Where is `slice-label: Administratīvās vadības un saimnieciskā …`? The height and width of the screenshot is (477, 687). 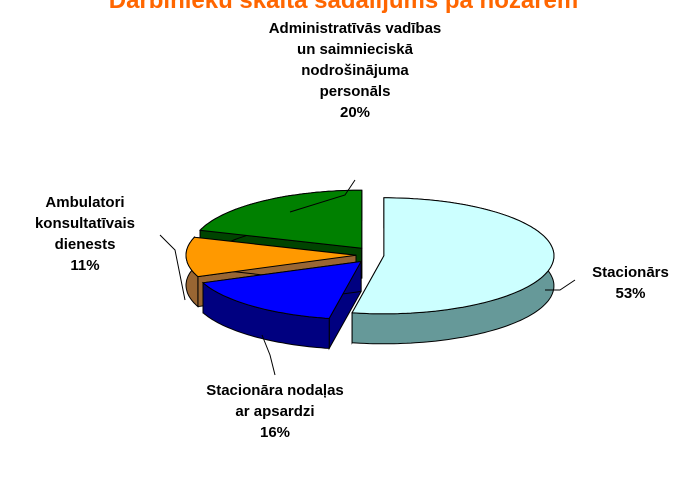 slice-label: Administratīvās vadības un saimnieciskā … is located at coordinates (355, 70).